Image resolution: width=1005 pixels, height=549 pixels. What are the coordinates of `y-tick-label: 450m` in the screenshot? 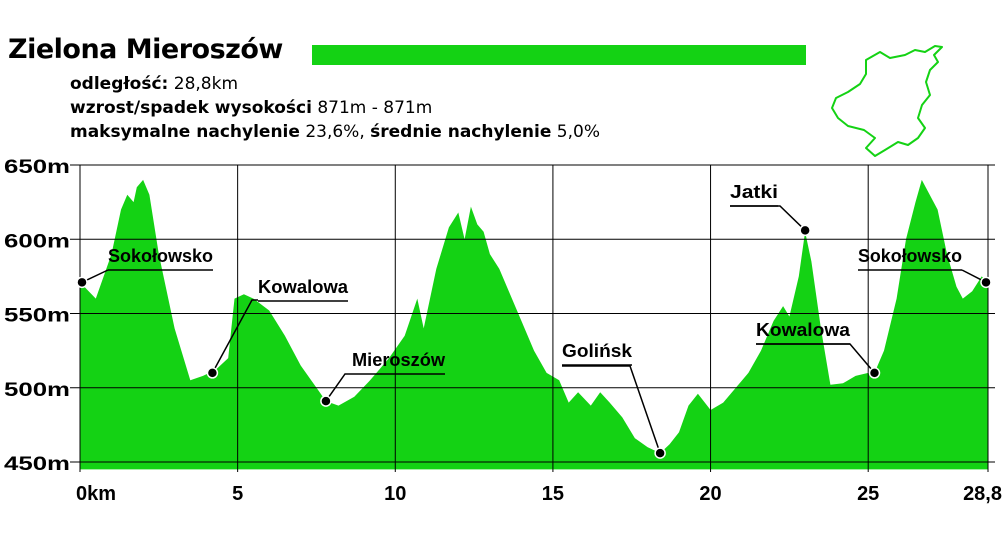 It's located at (37, 464).